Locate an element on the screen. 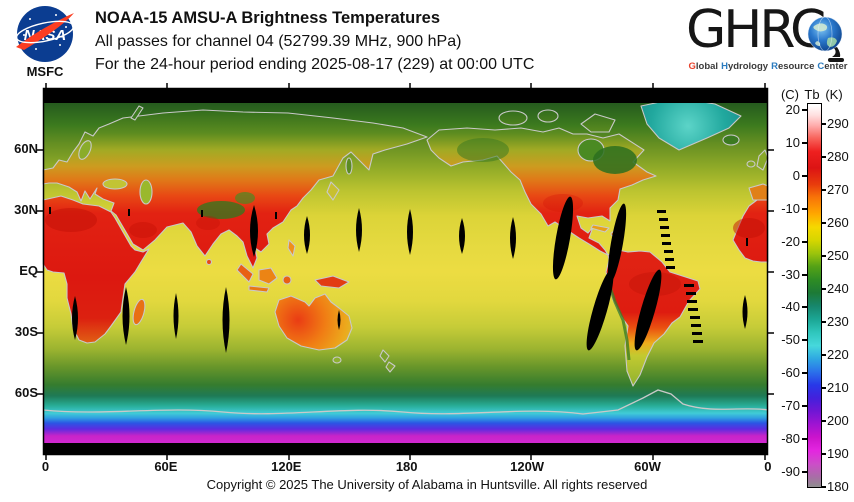 The width and height of the screenshot is (854, 502). nasa-meatball-icon: NASA is located at coordinates (45, 34).